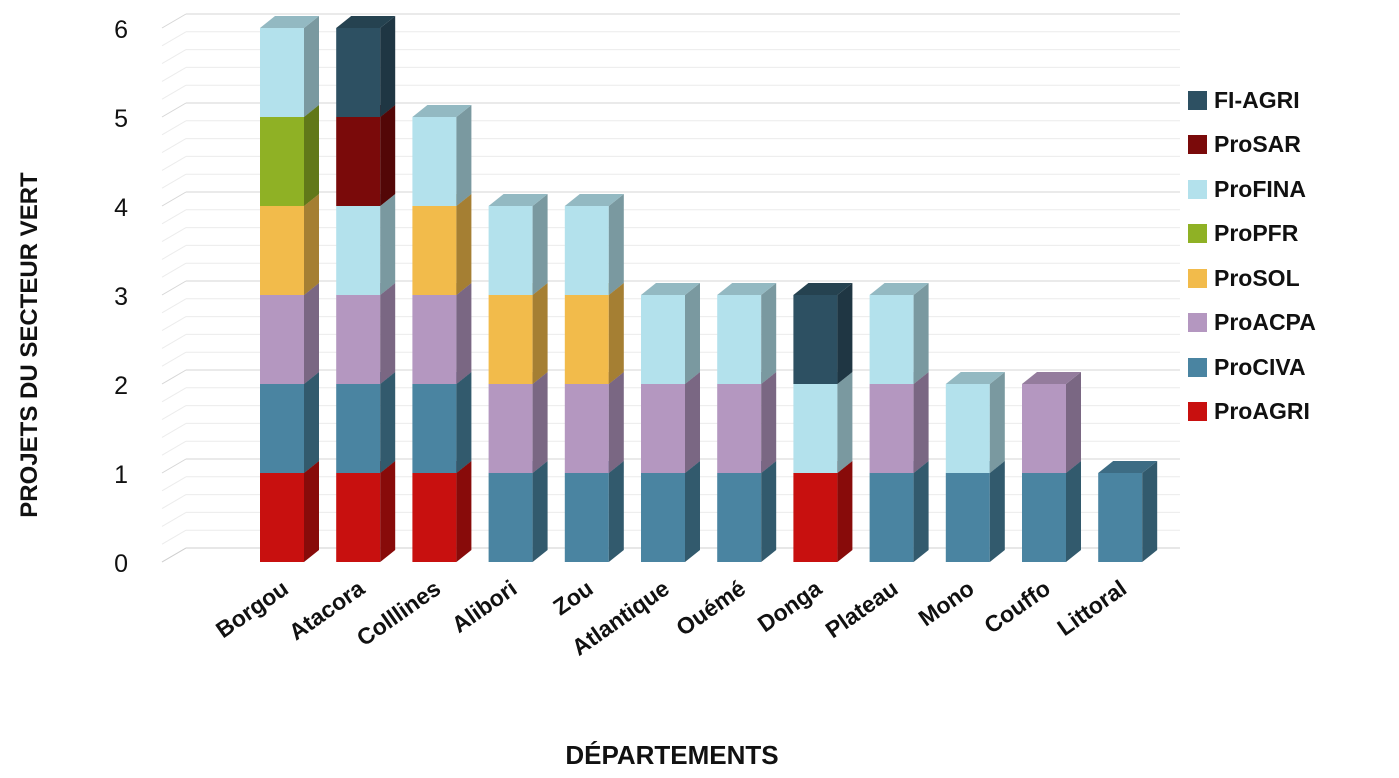 This screenshot has width=1399, height=778. What do you see at coordinates (790, 606) in the screenshot?
I see `x-tick-label: Donga` at bounding box center [790, 606].